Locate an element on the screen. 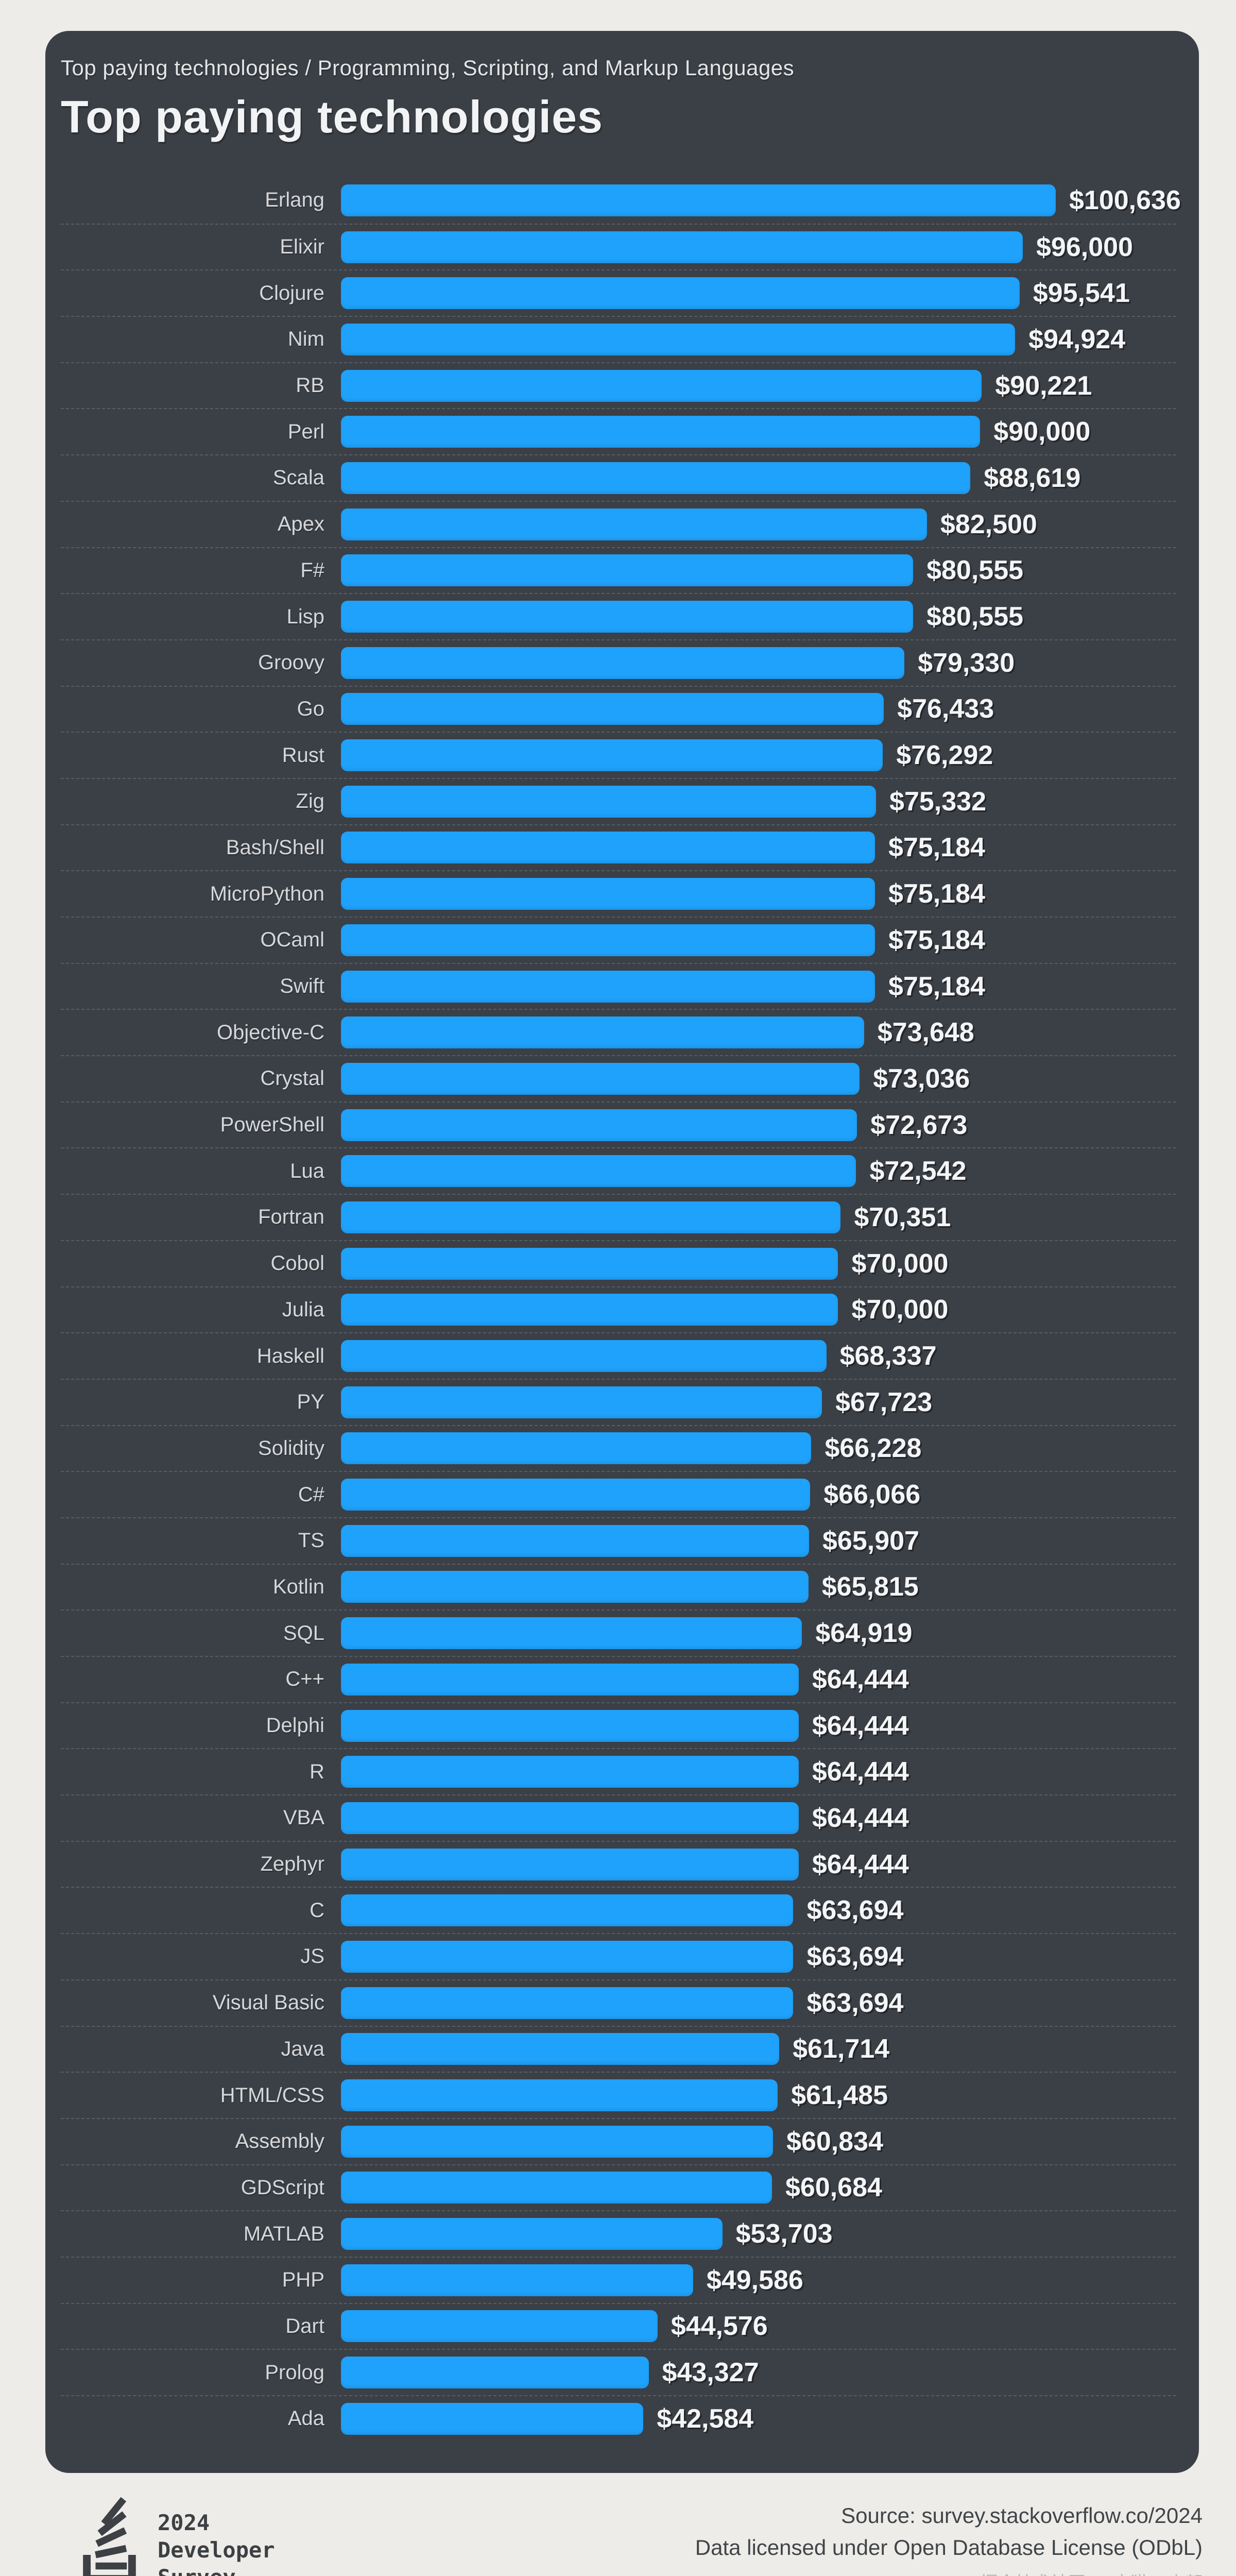  salary-bar: $43,327 is located at coordinates (550, 2373).